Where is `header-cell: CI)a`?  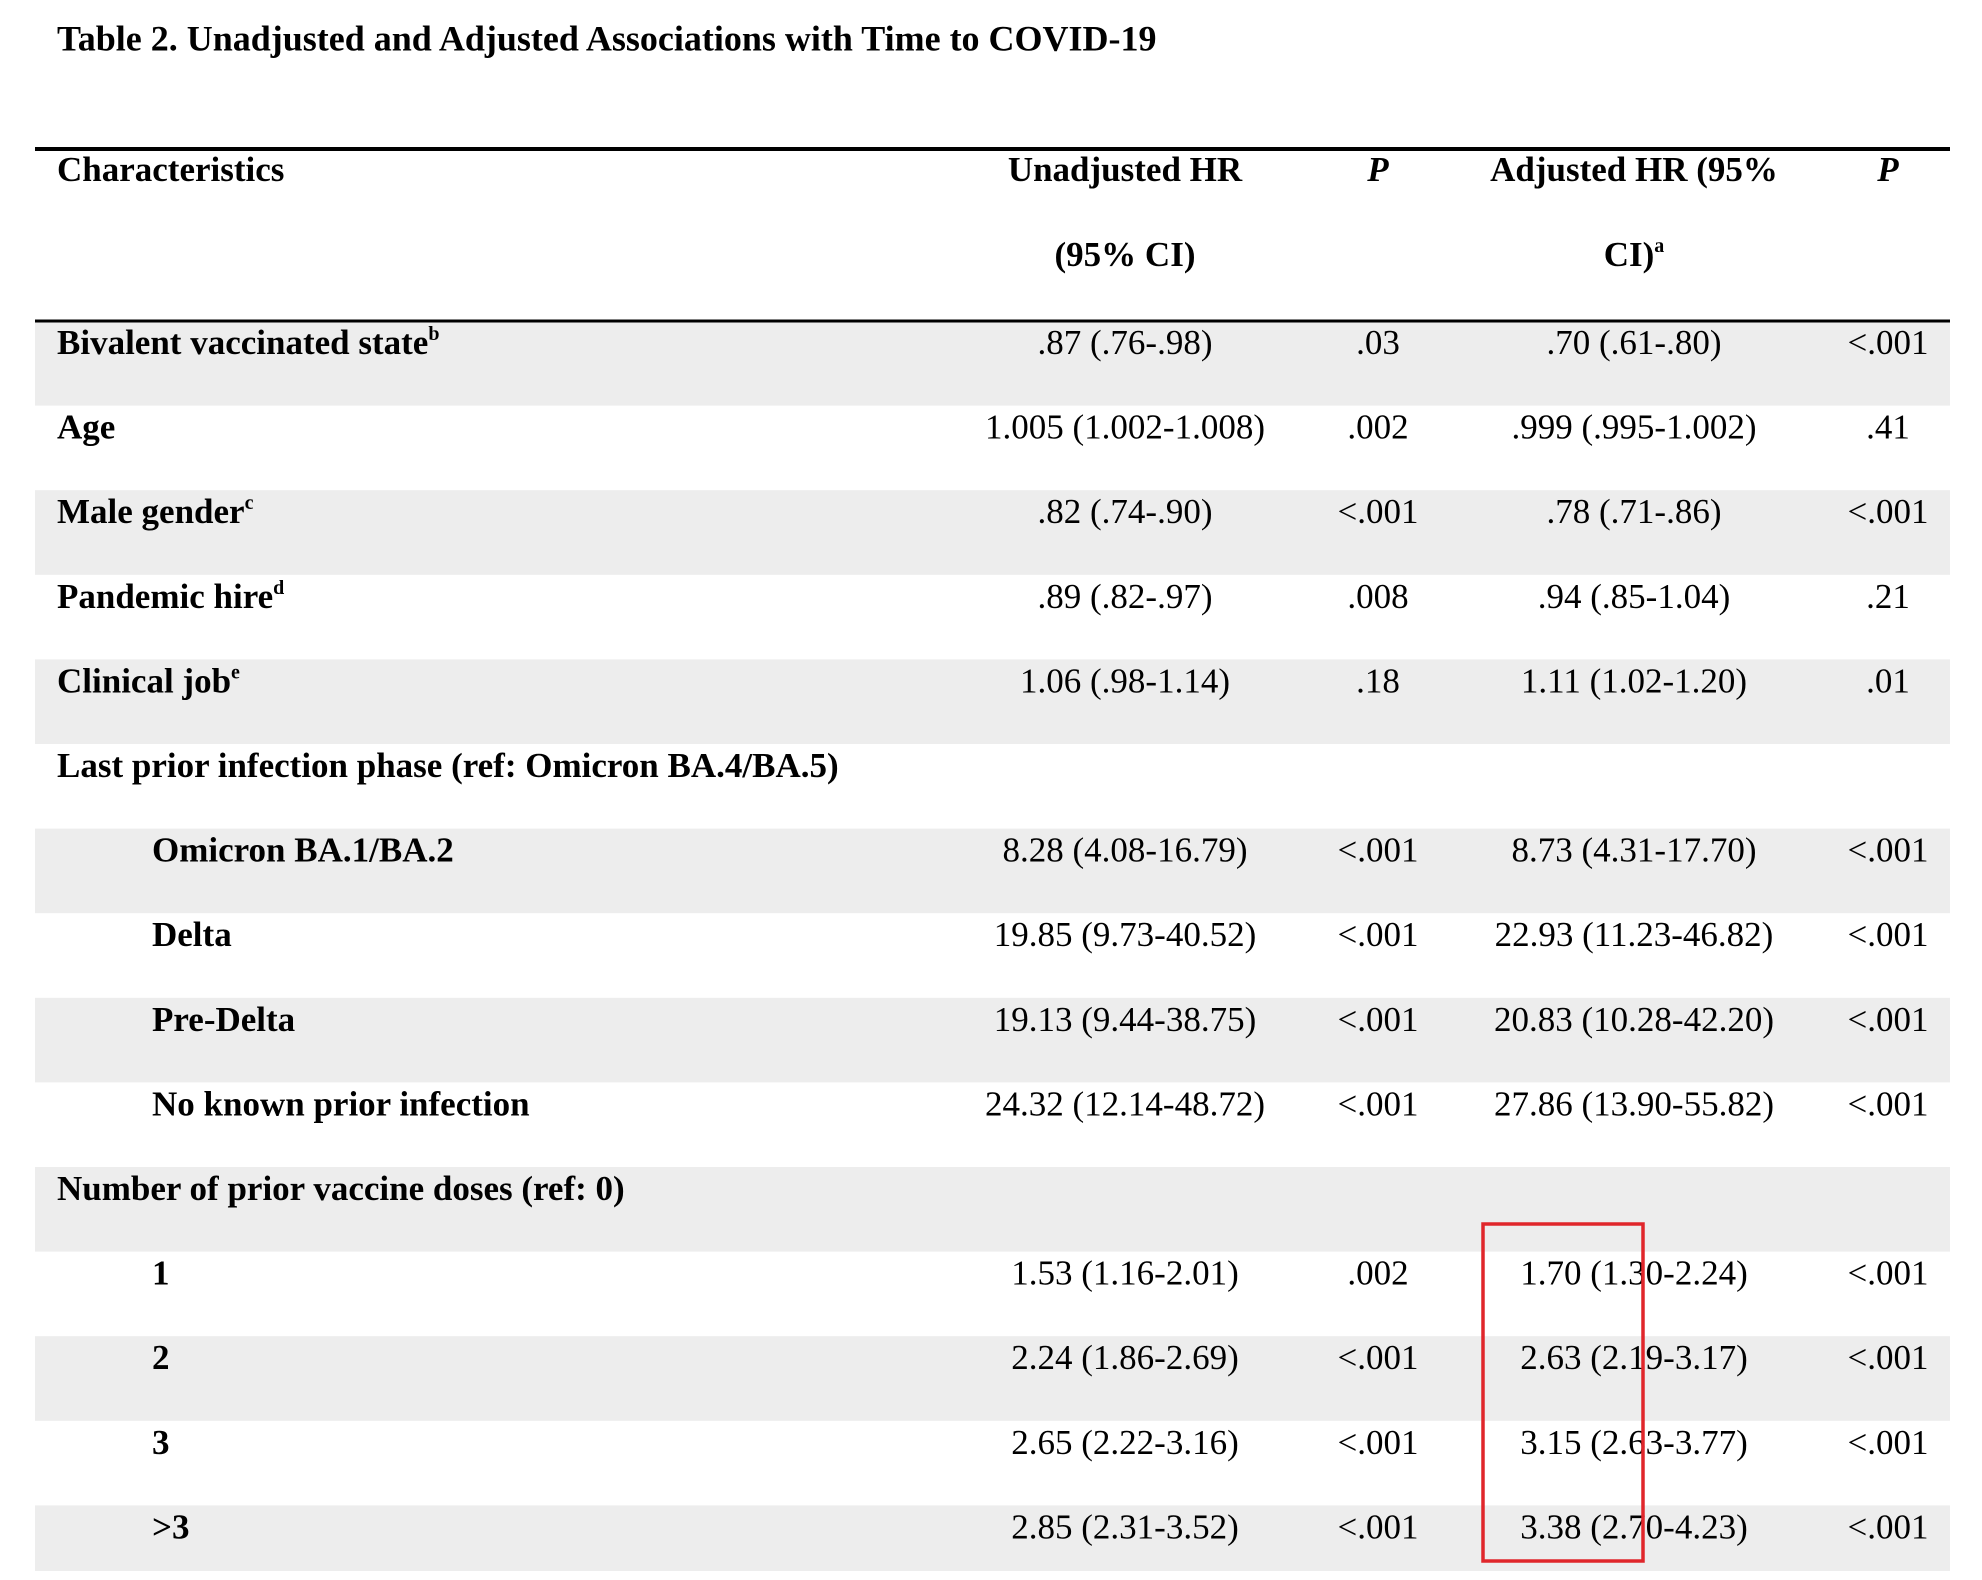 header-cell: CI)a is located at coordinates (1634, 254).